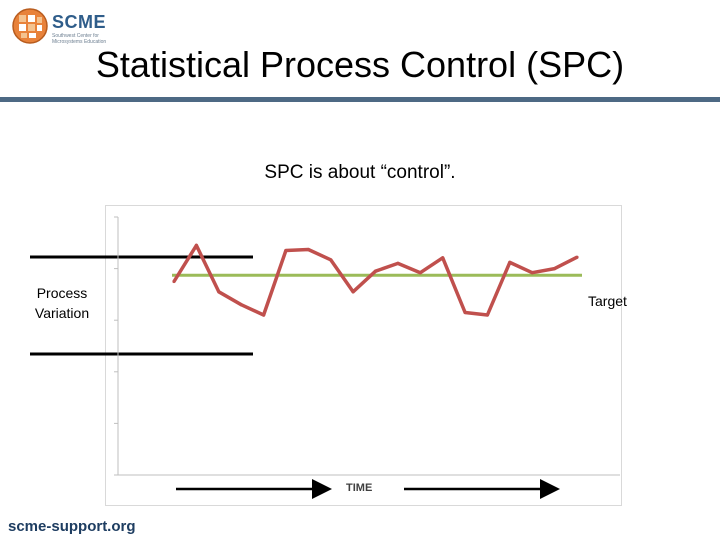 The height and width of the screenshot is (540, 720). What do you see at coordinates (62, 293) in the screenshot?
I see `process-variation-line1: Process` at bounding box center [62, 293].